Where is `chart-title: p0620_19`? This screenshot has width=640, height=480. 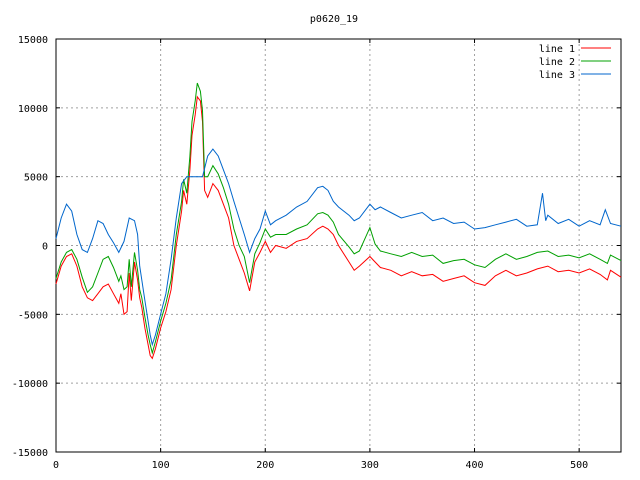 chart-title: p0620_19 is located at coordinates (334, 19).